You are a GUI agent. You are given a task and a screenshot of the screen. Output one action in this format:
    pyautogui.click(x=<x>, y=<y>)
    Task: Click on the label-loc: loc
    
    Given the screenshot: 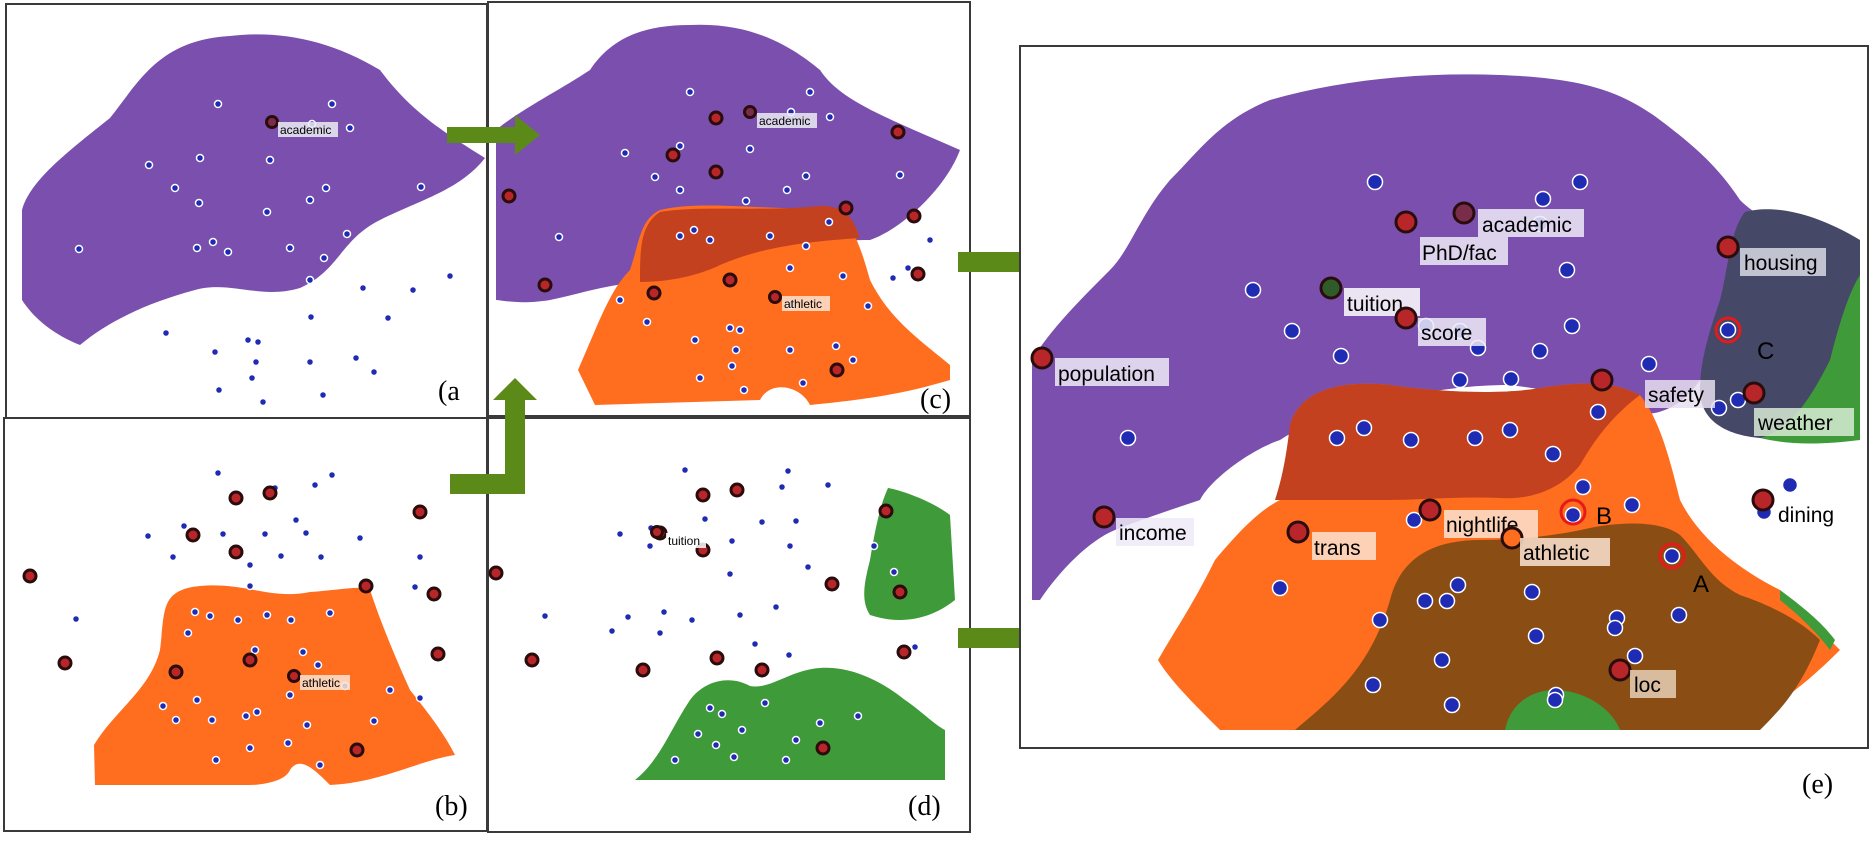 What is the action you would take?
    pyautogui.click(x=1647, y=685)
    